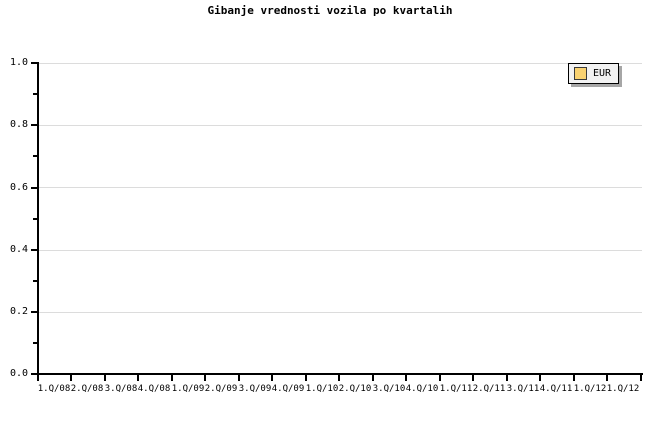  What do you see at coordinates (18, 62) in the screenshot?
I see `y-axis-label-1_0: 1.0` at bounding box center [18, 62].